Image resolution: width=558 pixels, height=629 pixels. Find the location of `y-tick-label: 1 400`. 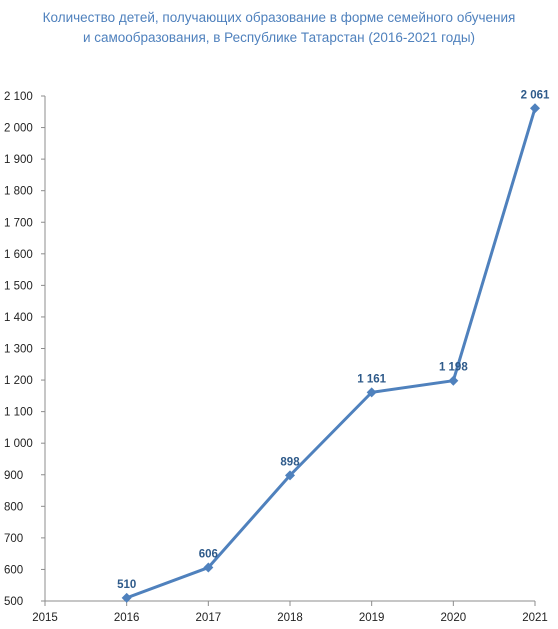

y-tick-label: 1 400 is located at coordinates (18, 318).